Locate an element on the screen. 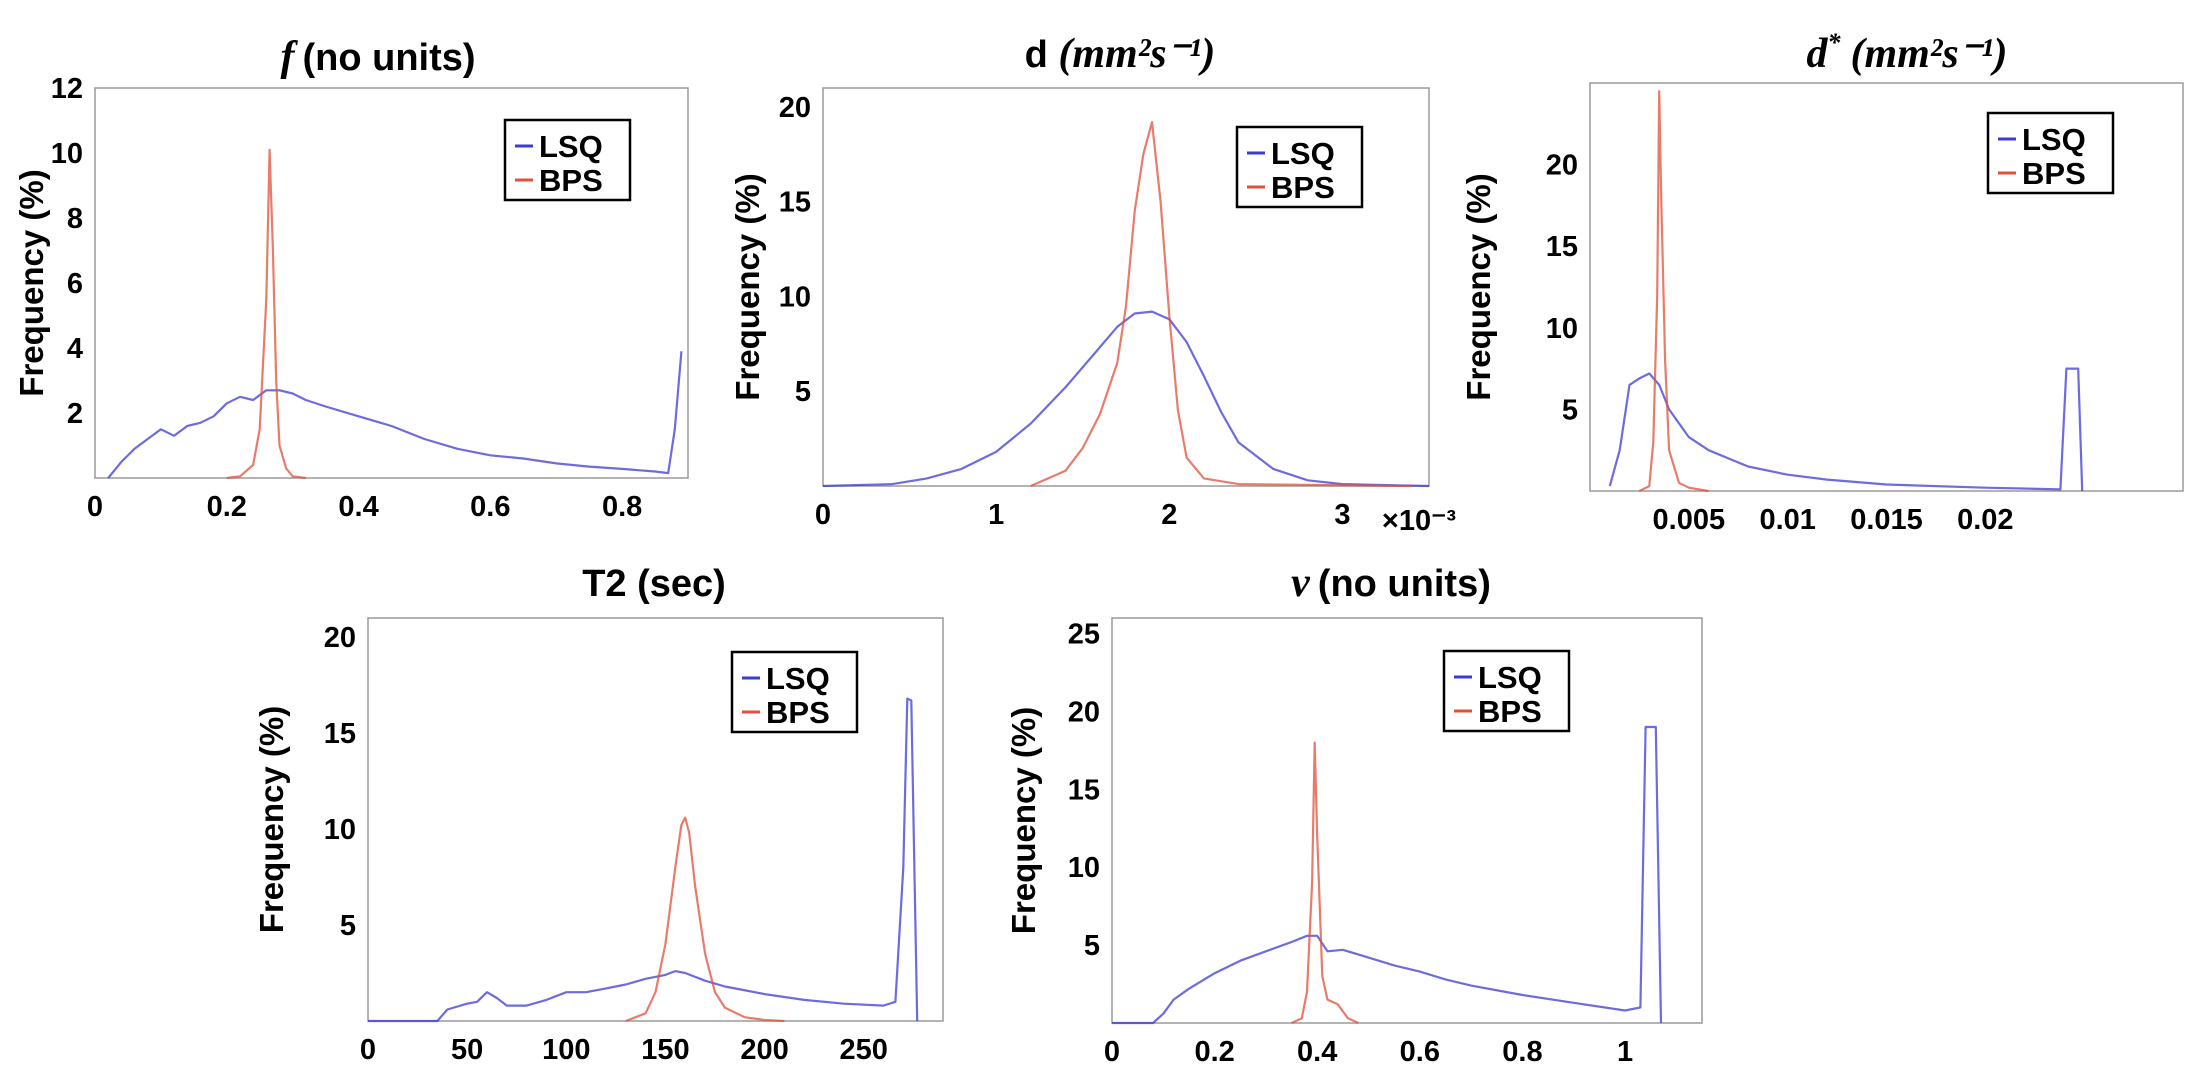 This screenshot has width=2192, height=1082. chart-title: d (mm²s⁻¹) is located at coordinates (1120, 54).